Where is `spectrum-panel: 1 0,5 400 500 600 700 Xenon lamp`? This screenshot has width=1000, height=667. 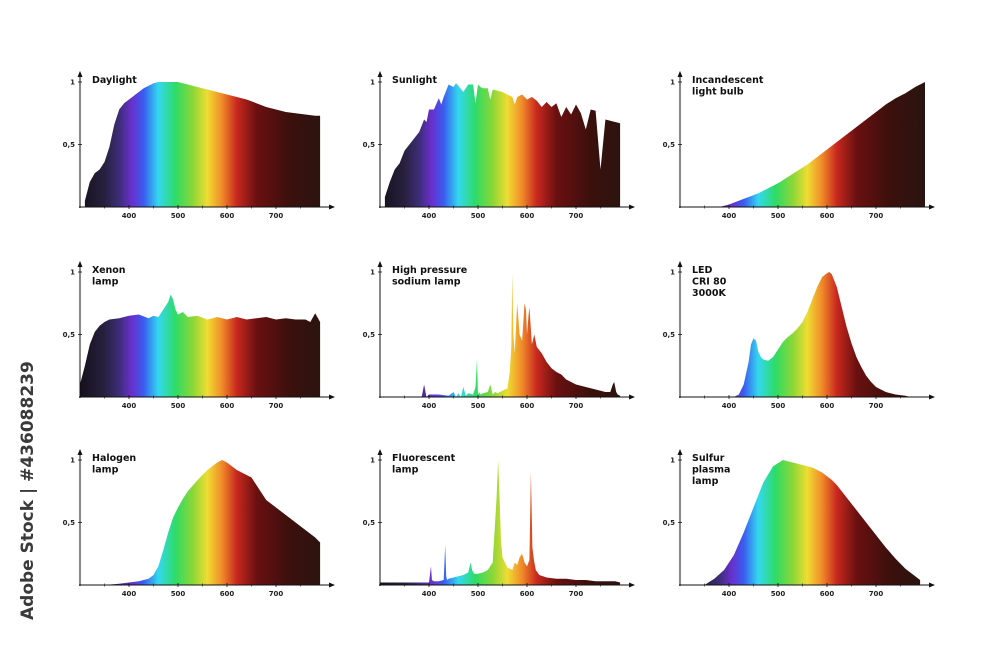 spectrum-panel: 1 0,5 400 500 600 700 Xenon lamp is located at coordinates (197, 337).